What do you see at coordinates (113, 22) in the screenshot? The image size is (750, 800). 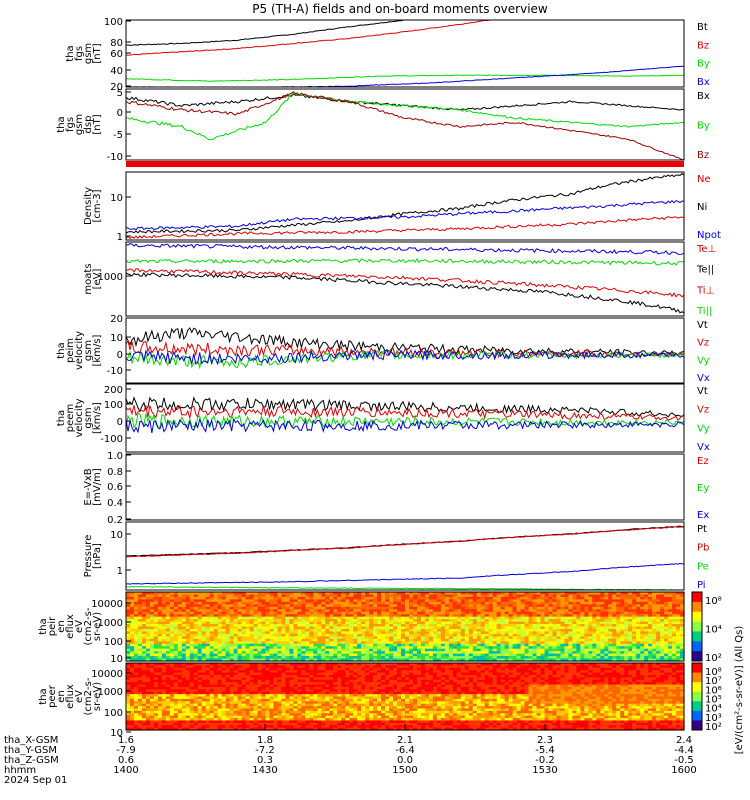 I see `y-tick-label: 100` at bounding box center [113, 22].